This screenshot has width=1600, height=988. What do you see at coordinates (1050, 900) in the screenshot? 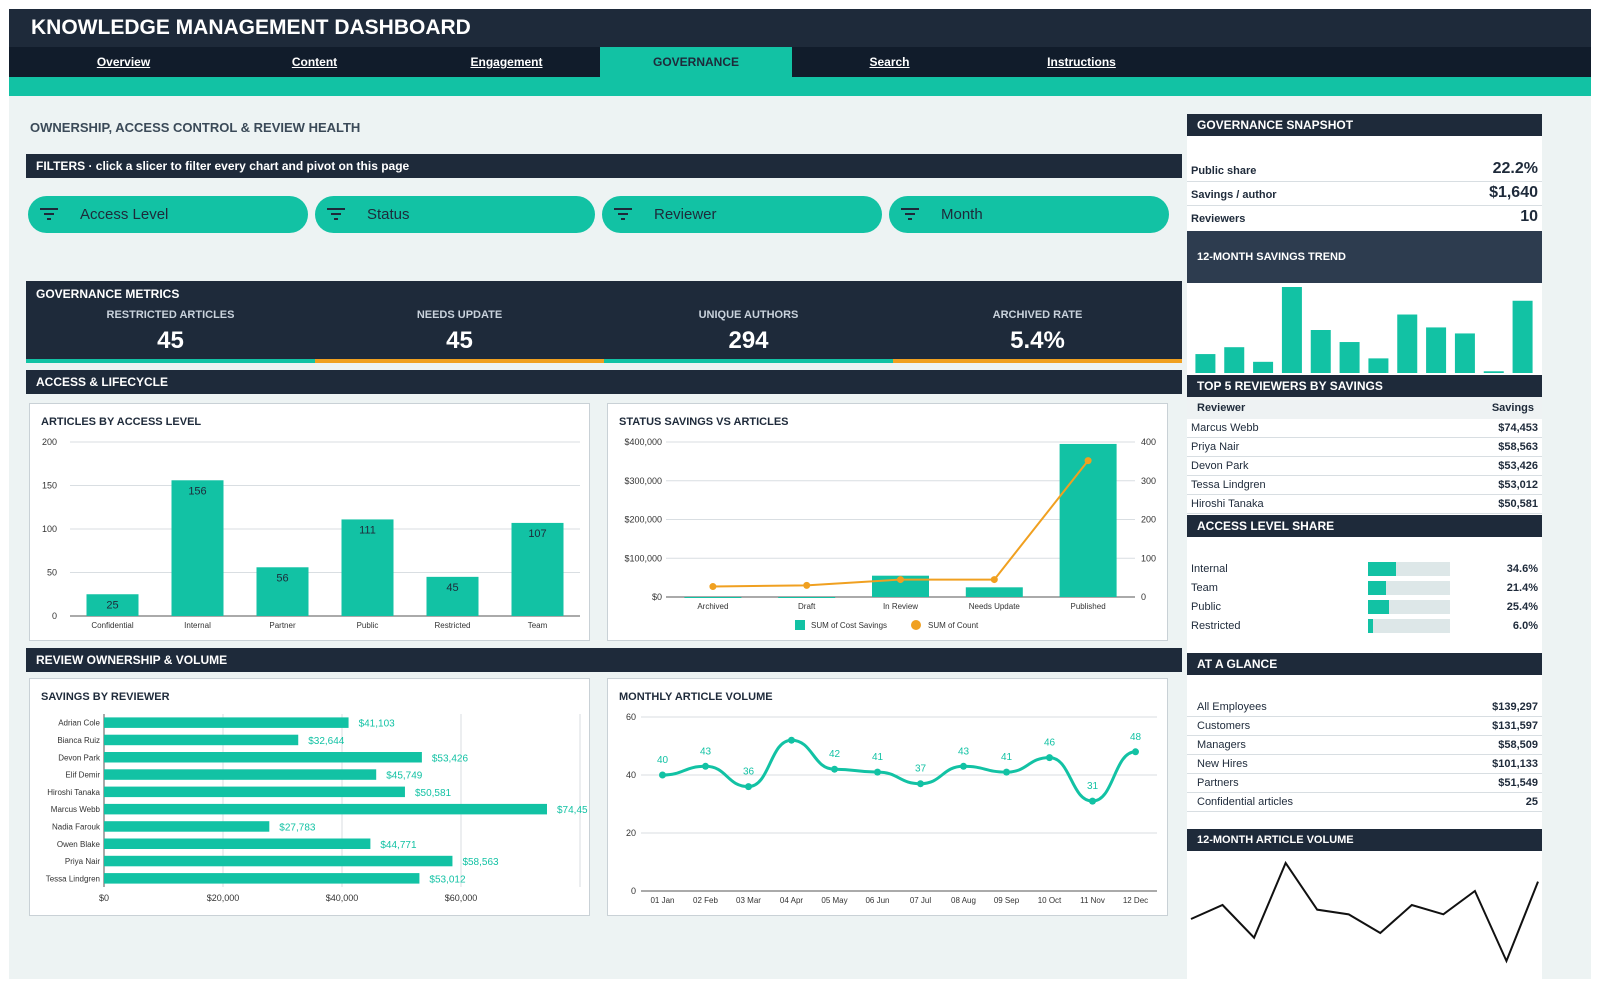
I see `x-tick-label: 10 Oct` at bounding box center [1050, 900].